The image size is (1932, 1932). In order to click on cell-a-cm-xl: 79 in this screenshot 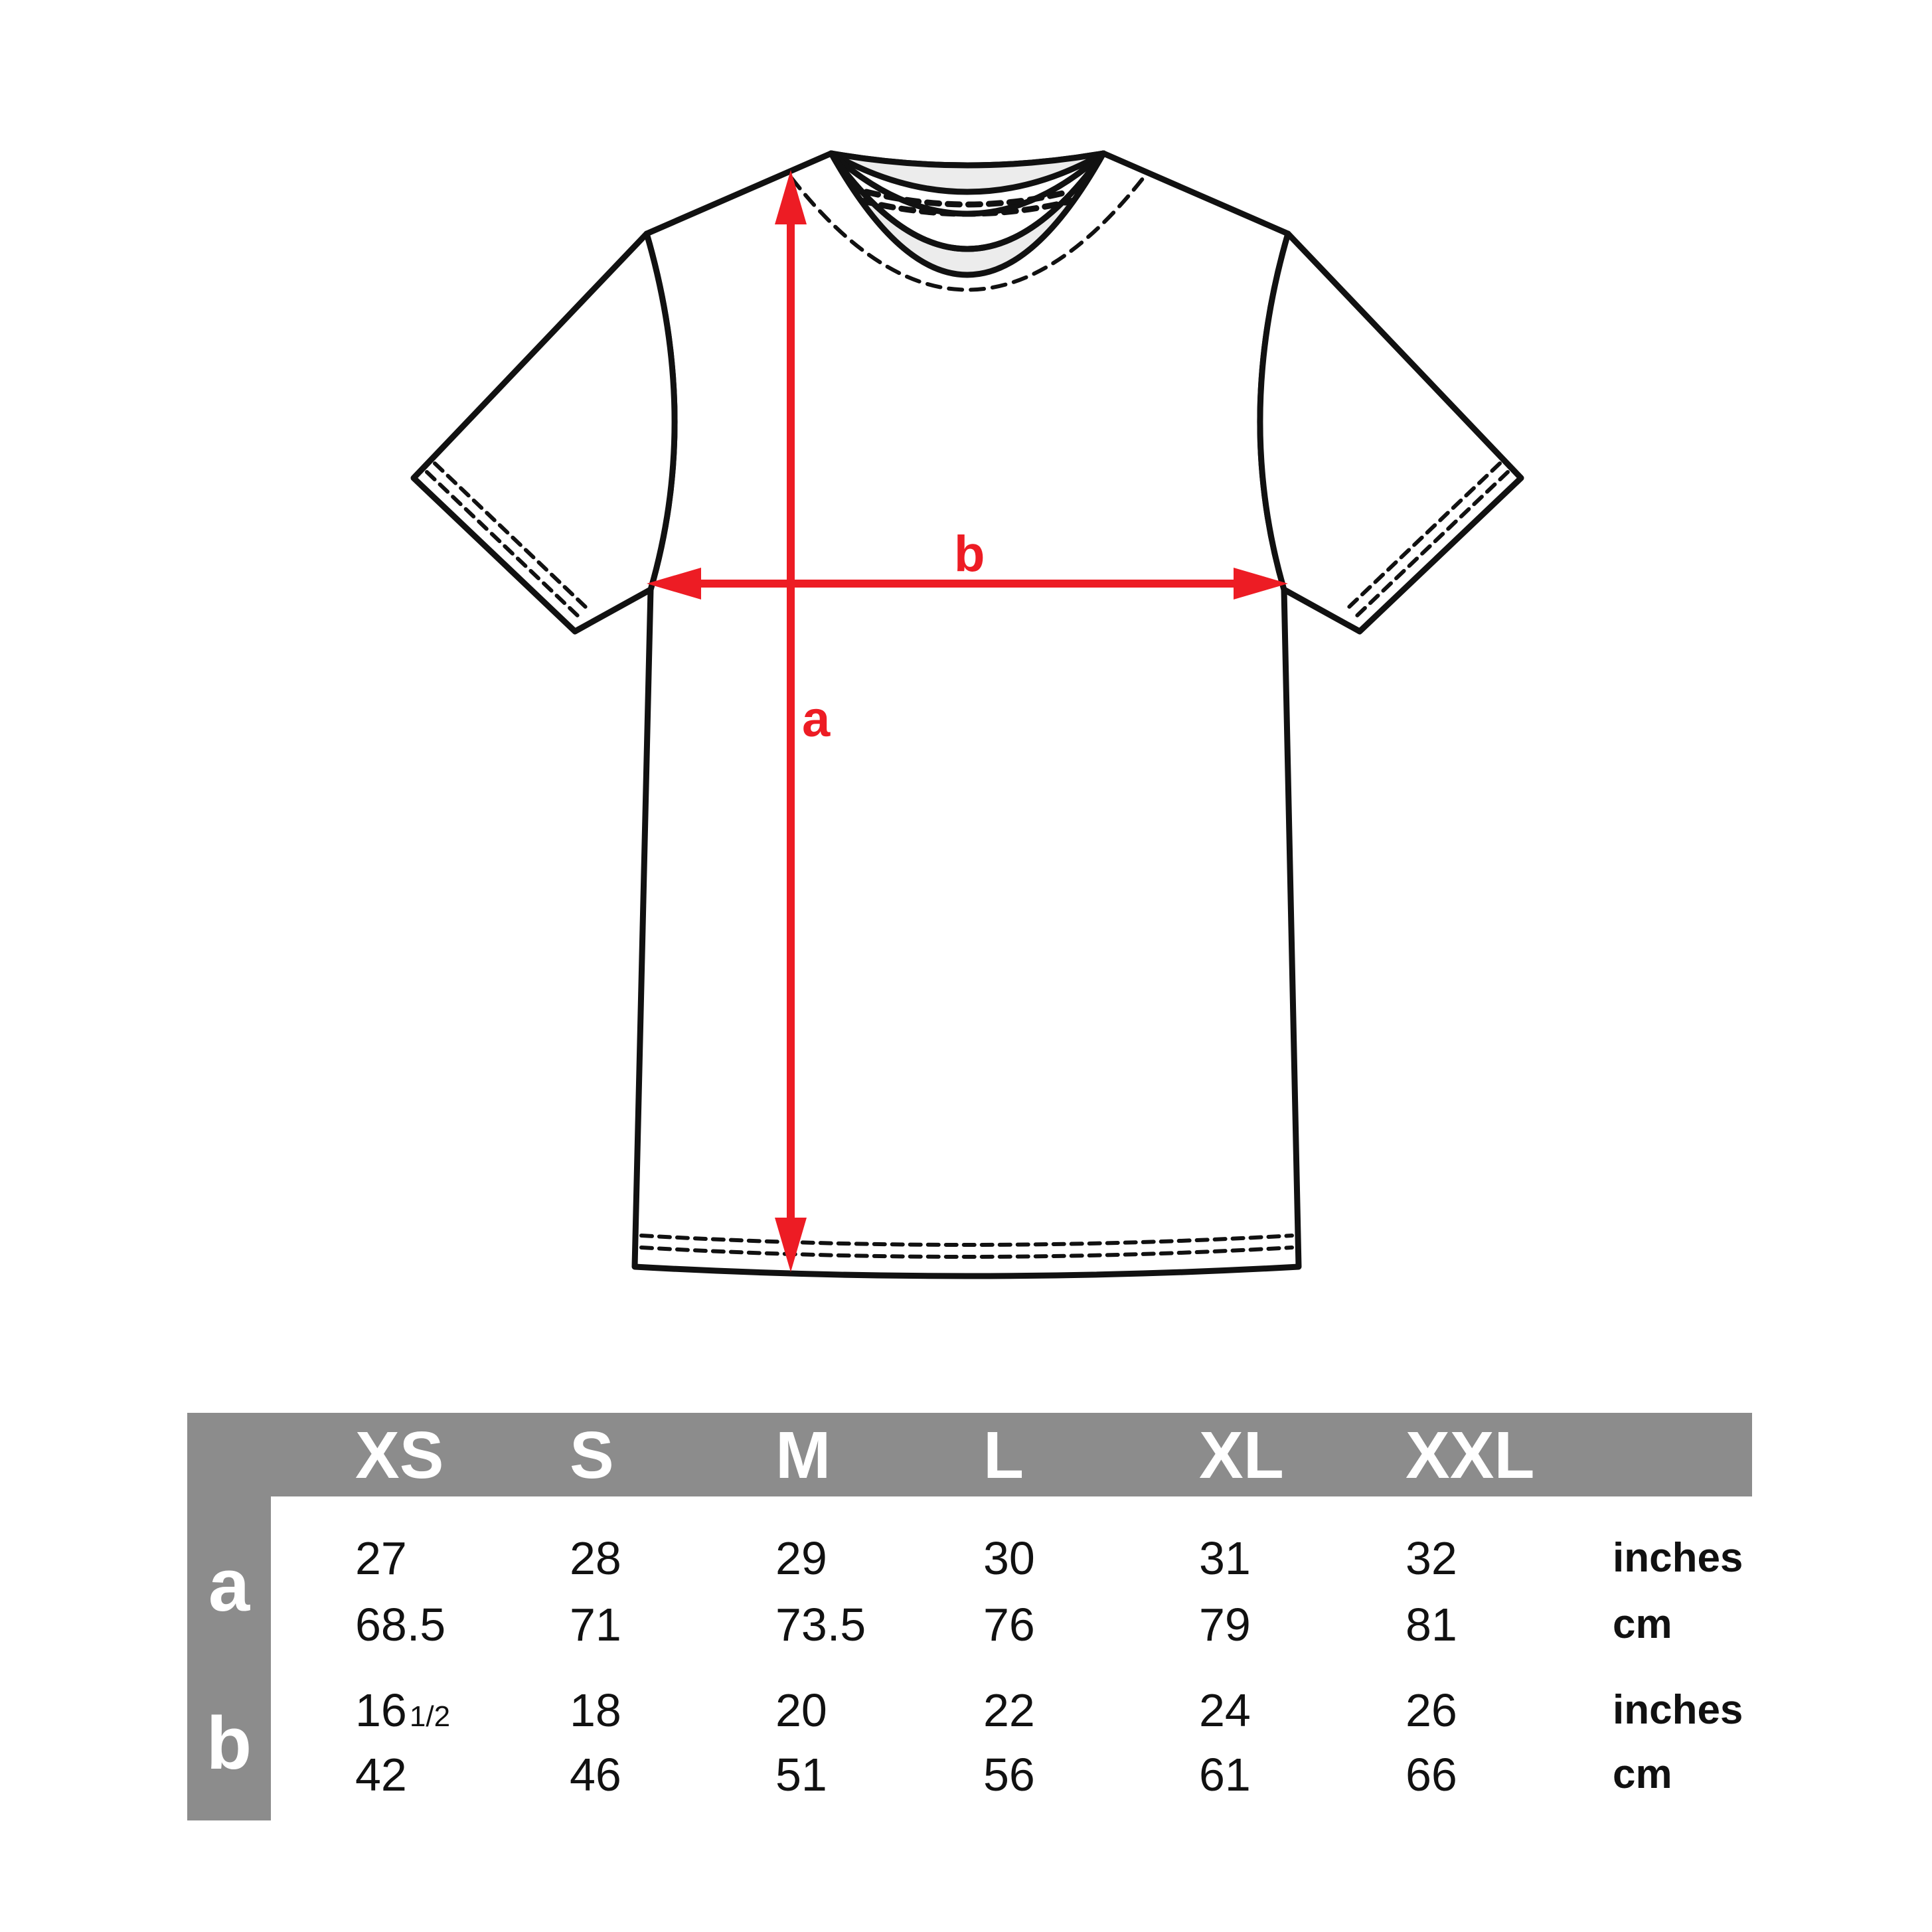, I will do `click(1225, 1624)`.